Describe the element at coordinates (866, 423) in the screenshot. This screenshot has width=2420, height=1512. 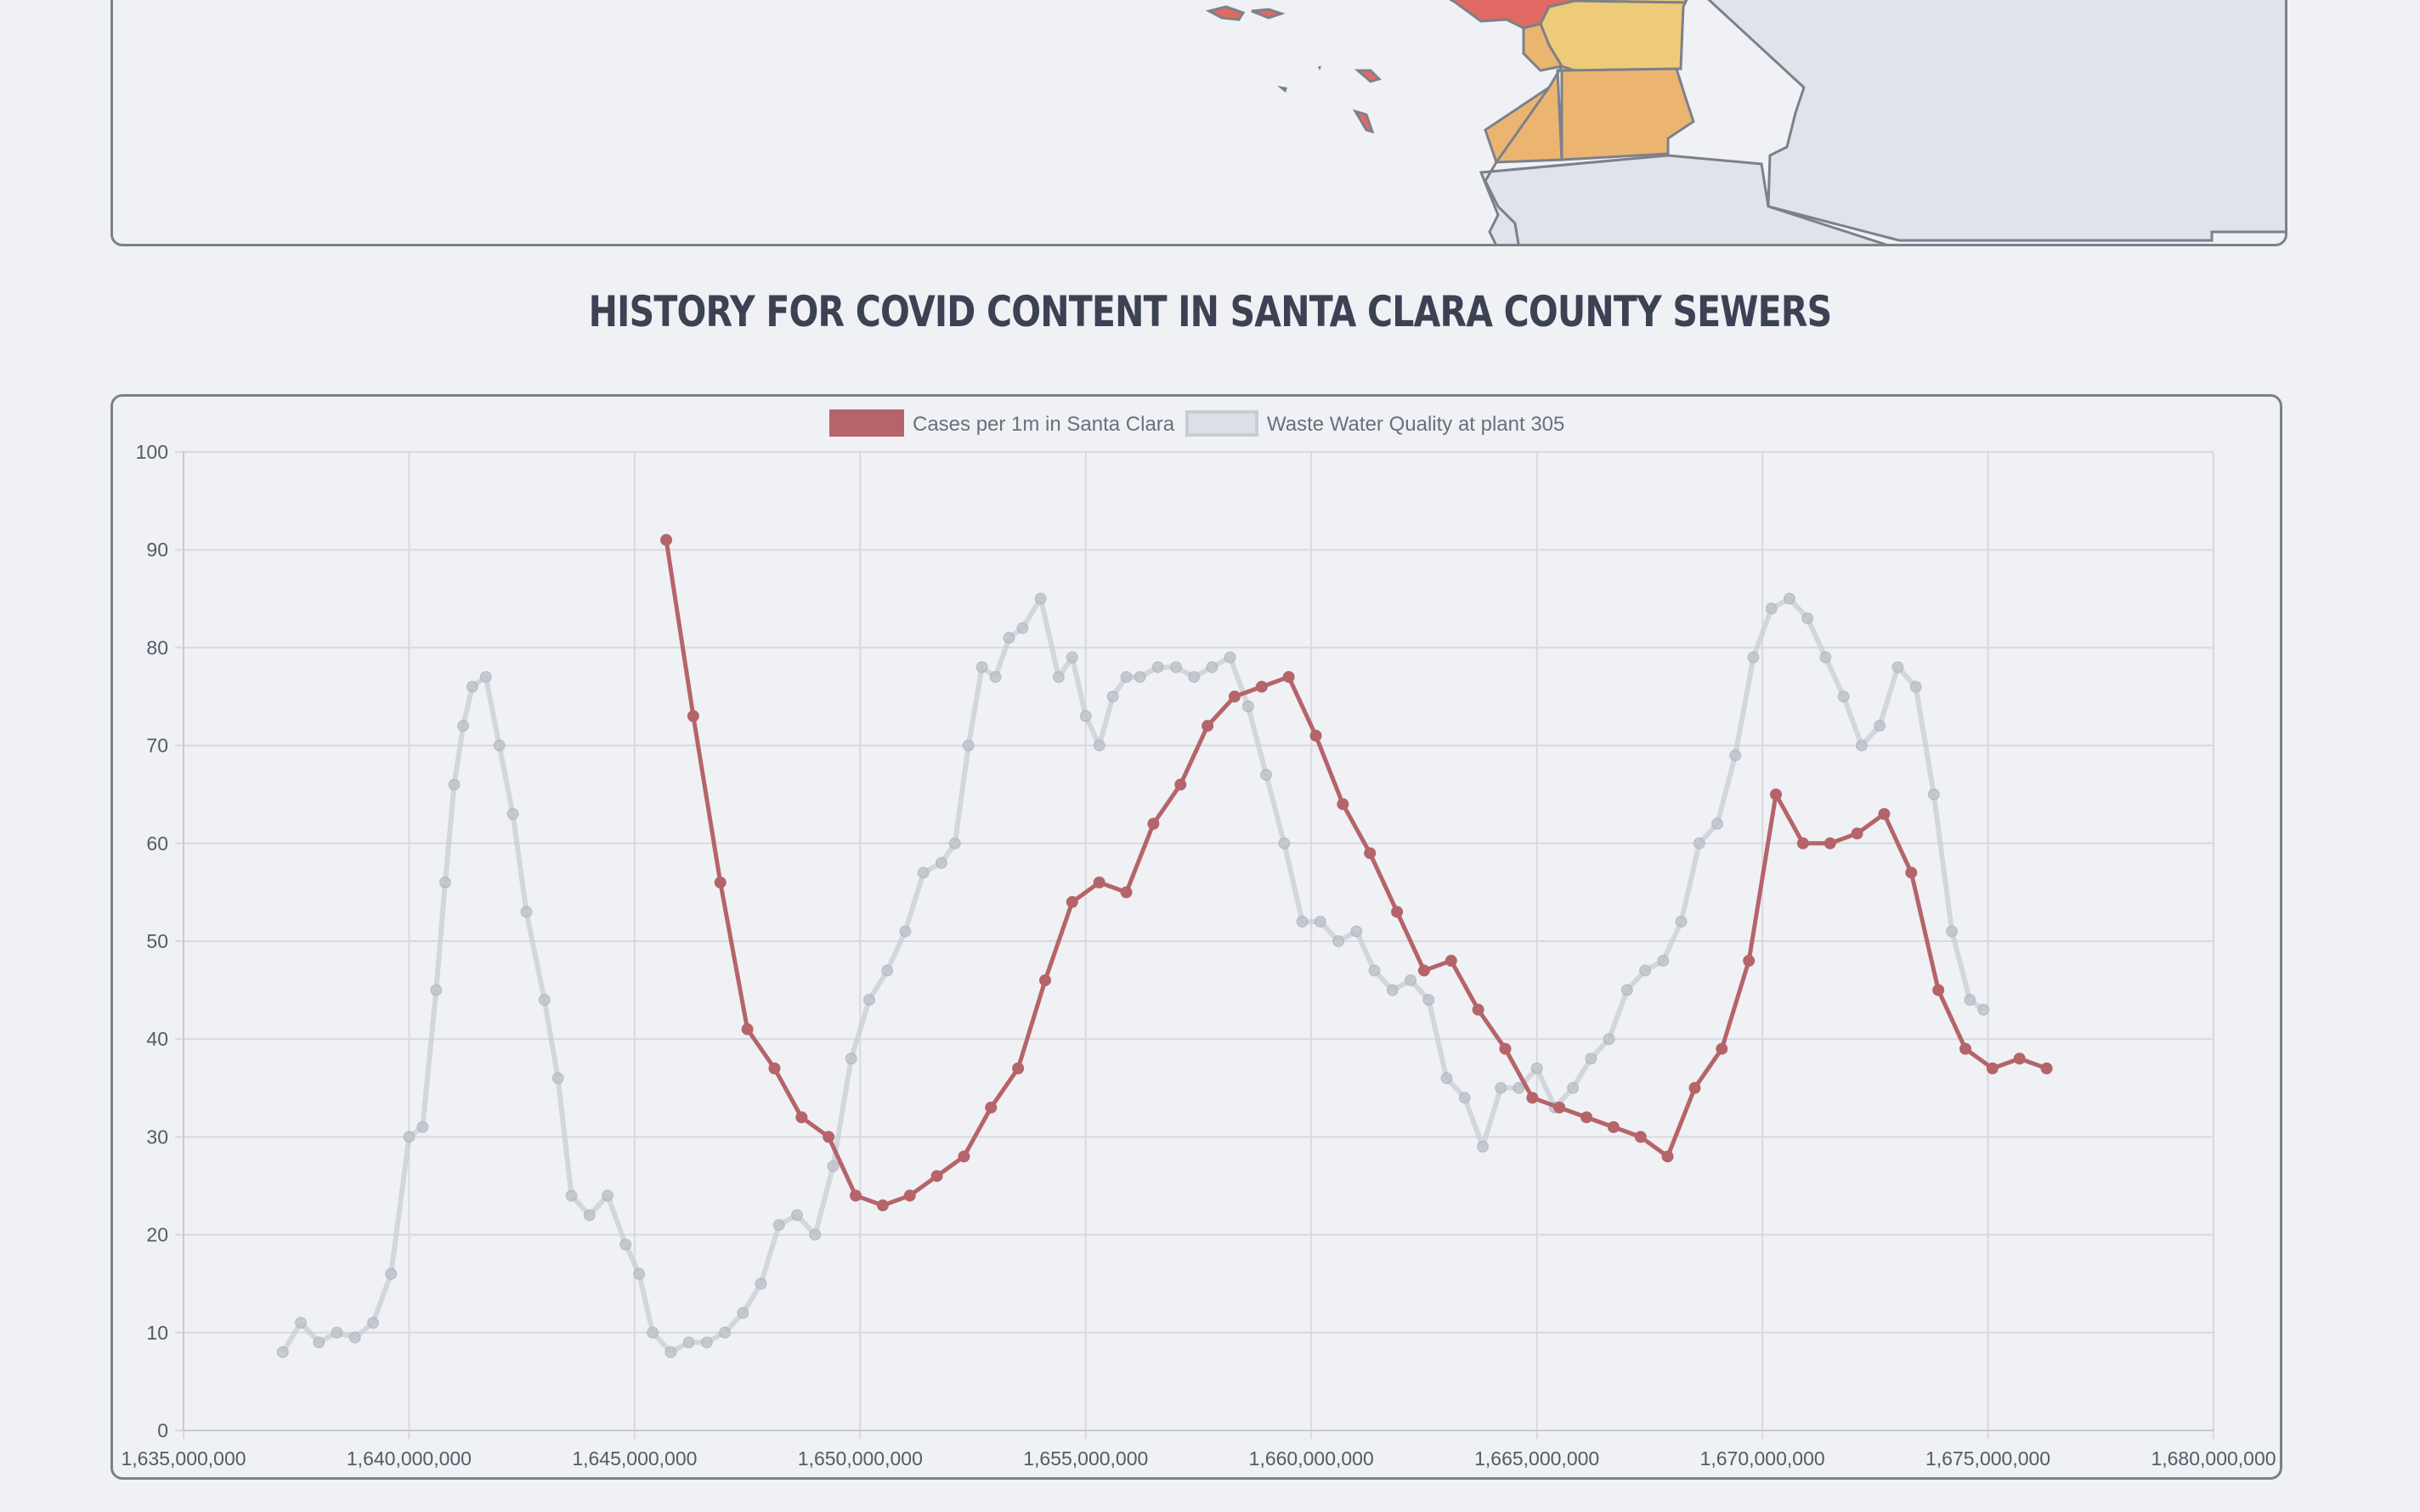
I see `legend-swatch-cases` at that location.